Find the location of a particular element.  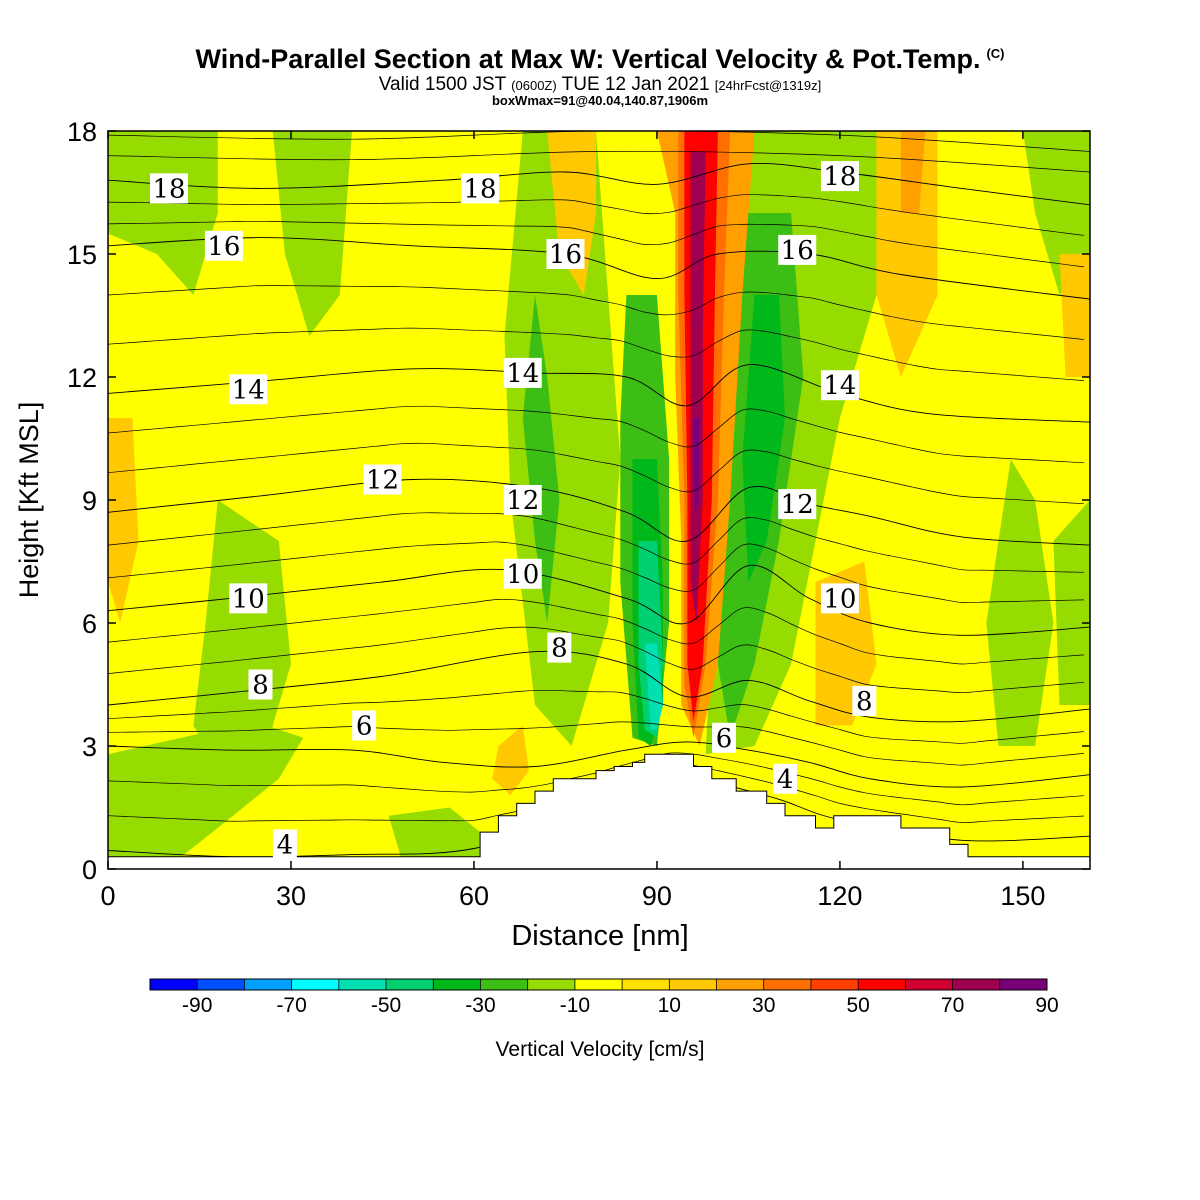

colorbar-tick-label: 70 is located at coordinates (952, 1005).